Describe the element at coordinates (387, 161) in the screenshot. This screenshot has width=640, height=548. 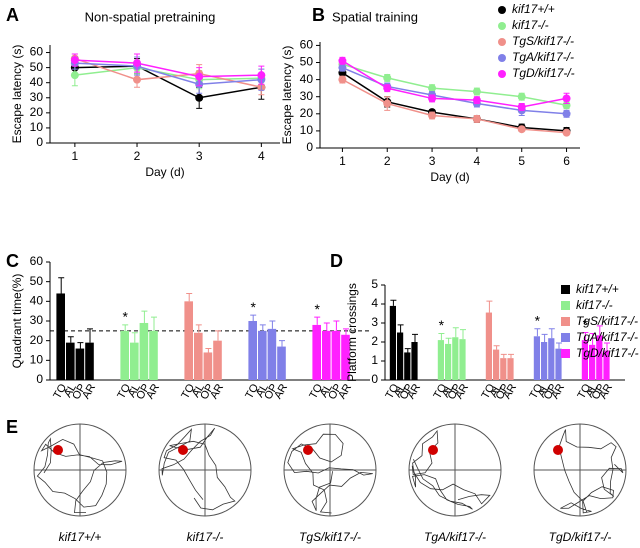
I see `x-tick-label: 2` at that location.